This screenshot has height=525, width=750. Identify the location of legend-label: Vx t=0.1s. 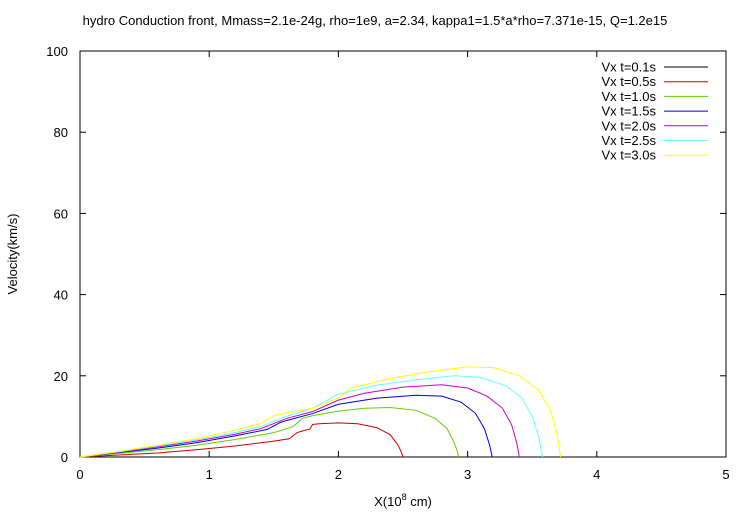
(628, 67).